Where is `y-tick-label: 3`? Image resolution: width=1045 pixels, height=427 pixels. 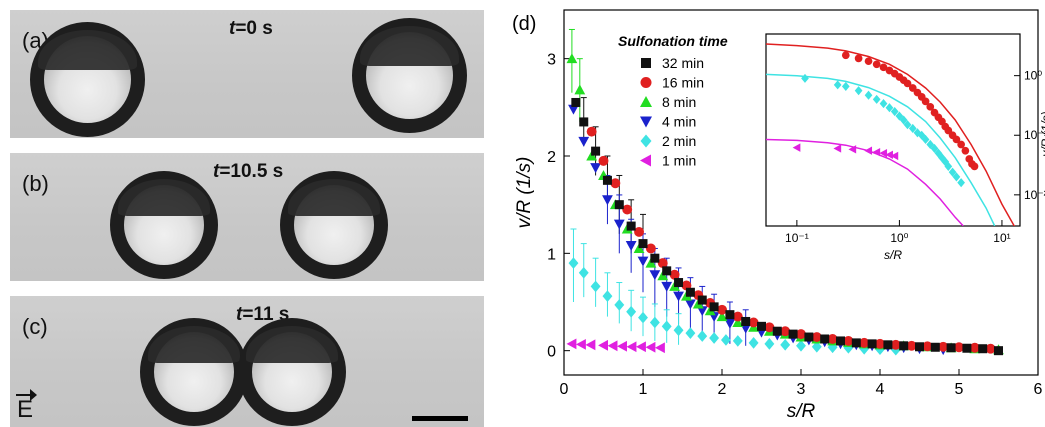 y-tick-label: 3 is located at coordinates (551, 60).